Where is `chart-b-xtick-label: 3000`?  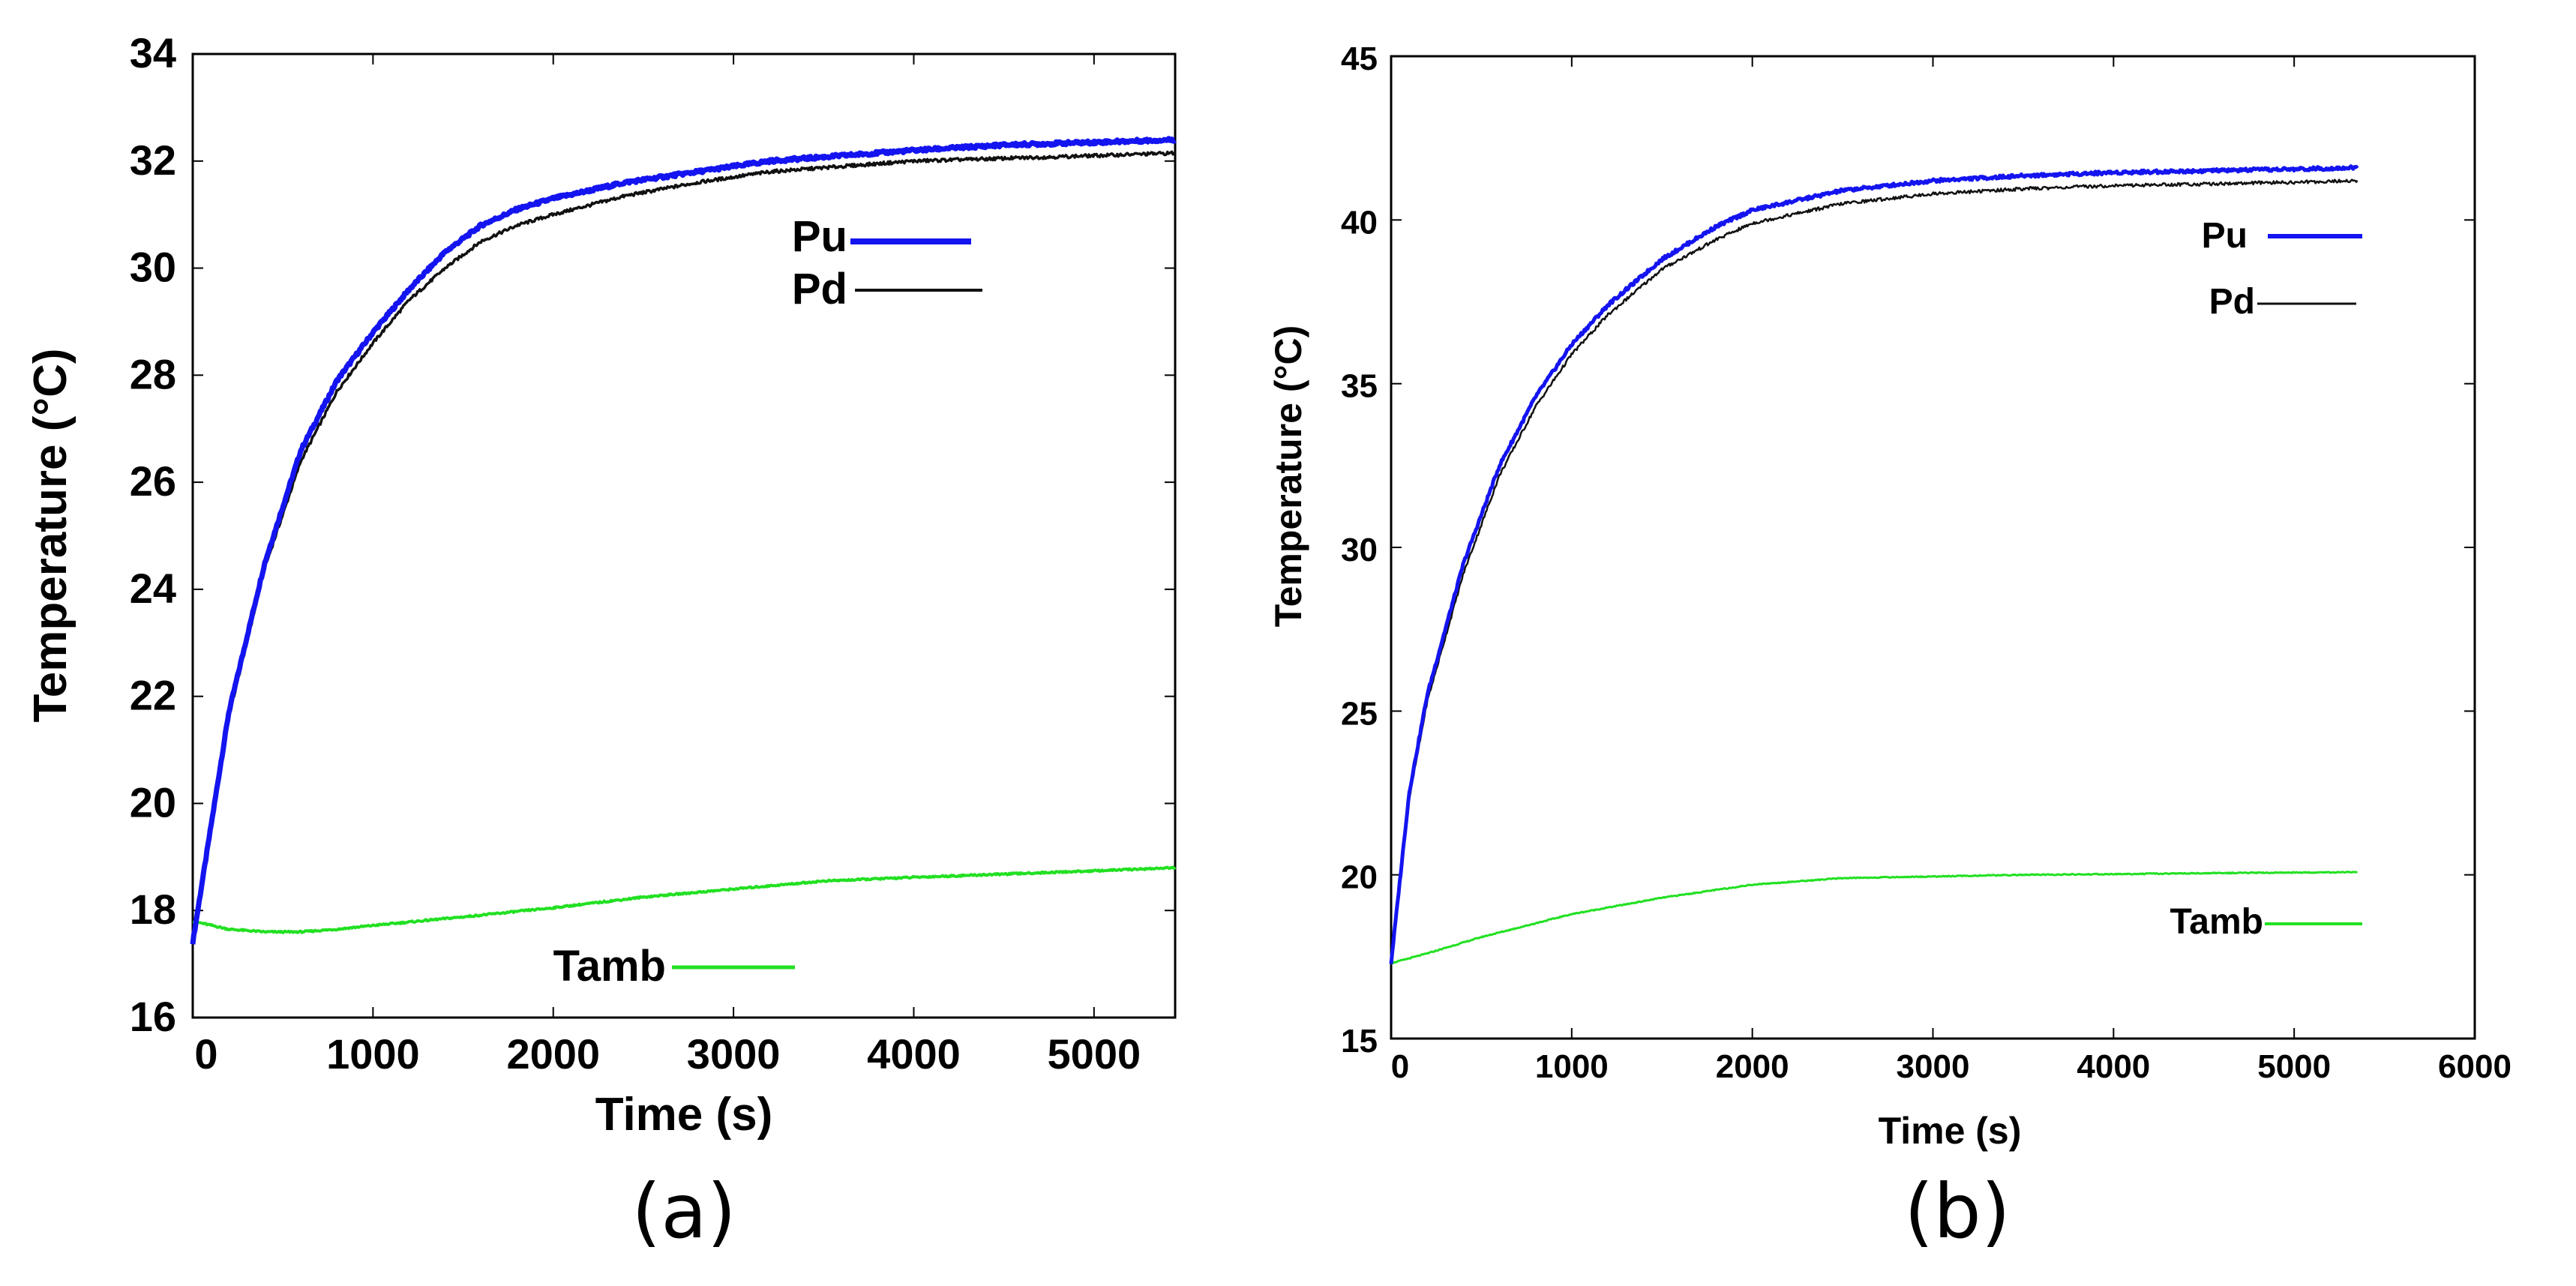
chart-b-xtick-label: 3000 is located at coordinates (1934, 1066).